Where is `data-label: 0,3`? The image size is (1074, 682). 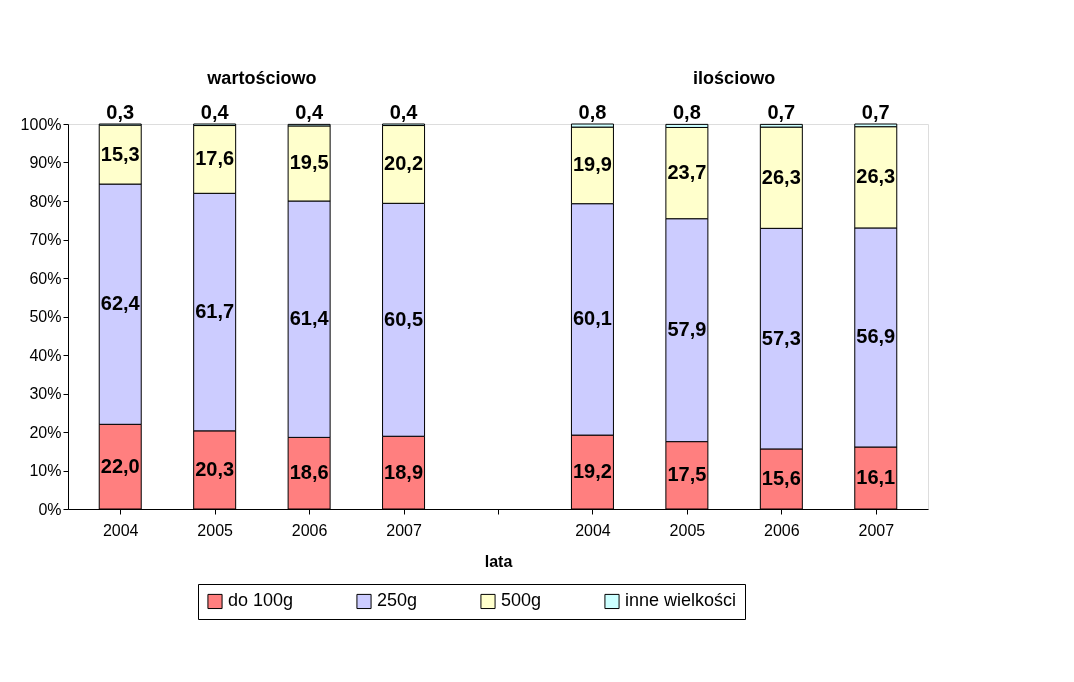 data-label: 0,3 is located at coordinates (120, 112).